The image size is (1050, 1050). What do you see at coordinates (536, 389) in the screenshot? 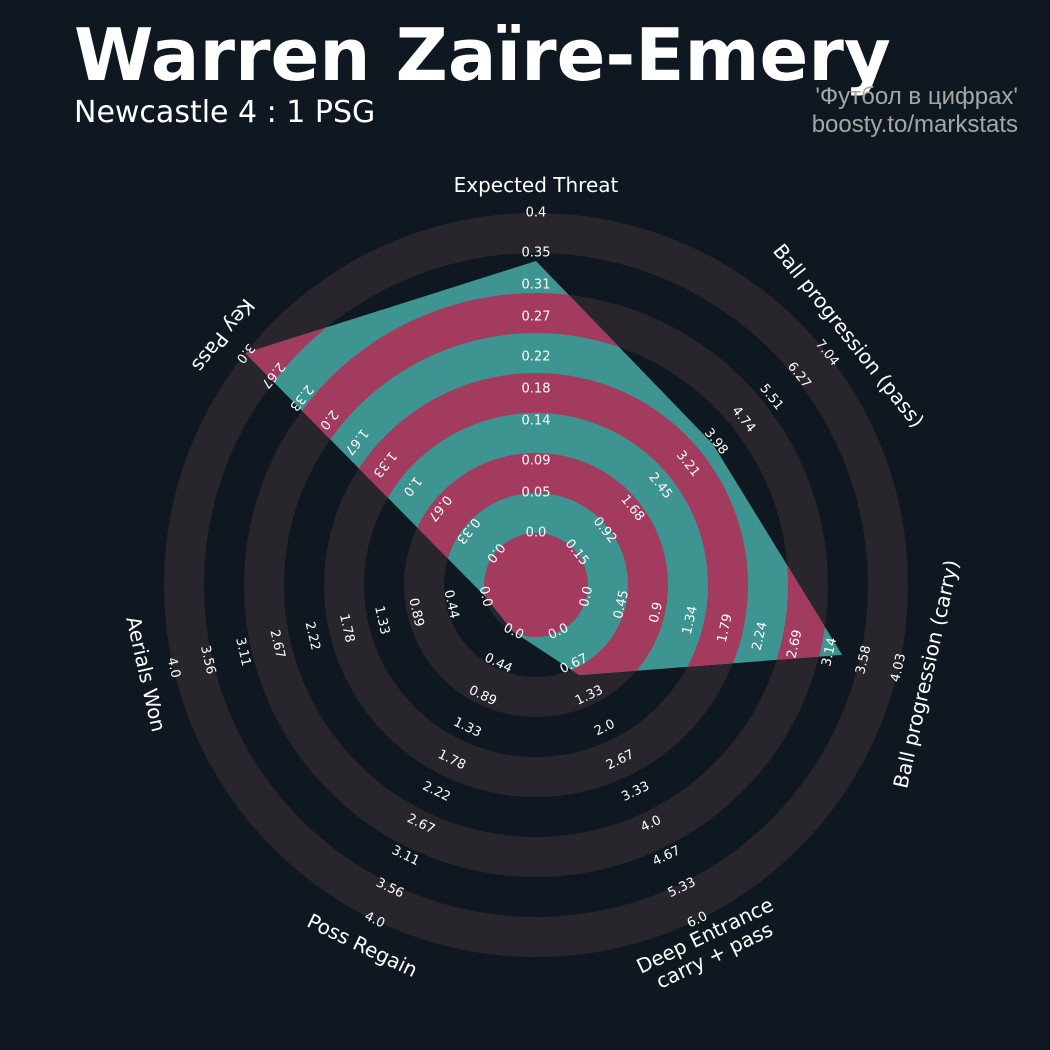
I see `tick-label: 0.18` at bounding box center [536, 389].